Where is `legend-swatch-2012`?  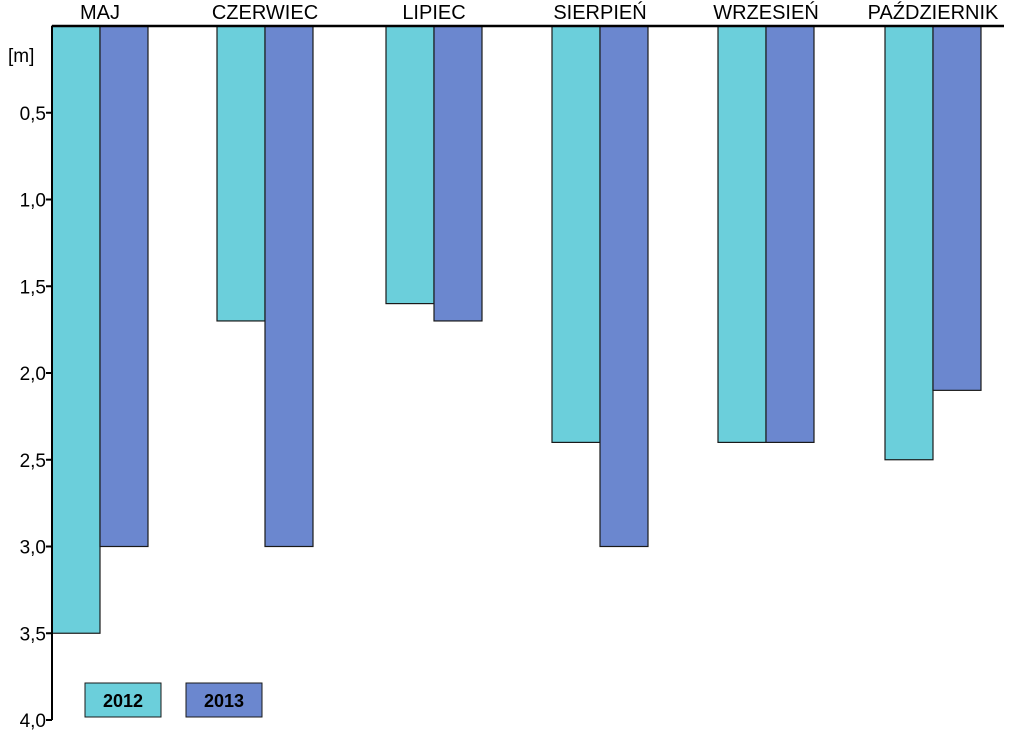
legend-swatch-2012 is located at coordinates (123, 700).